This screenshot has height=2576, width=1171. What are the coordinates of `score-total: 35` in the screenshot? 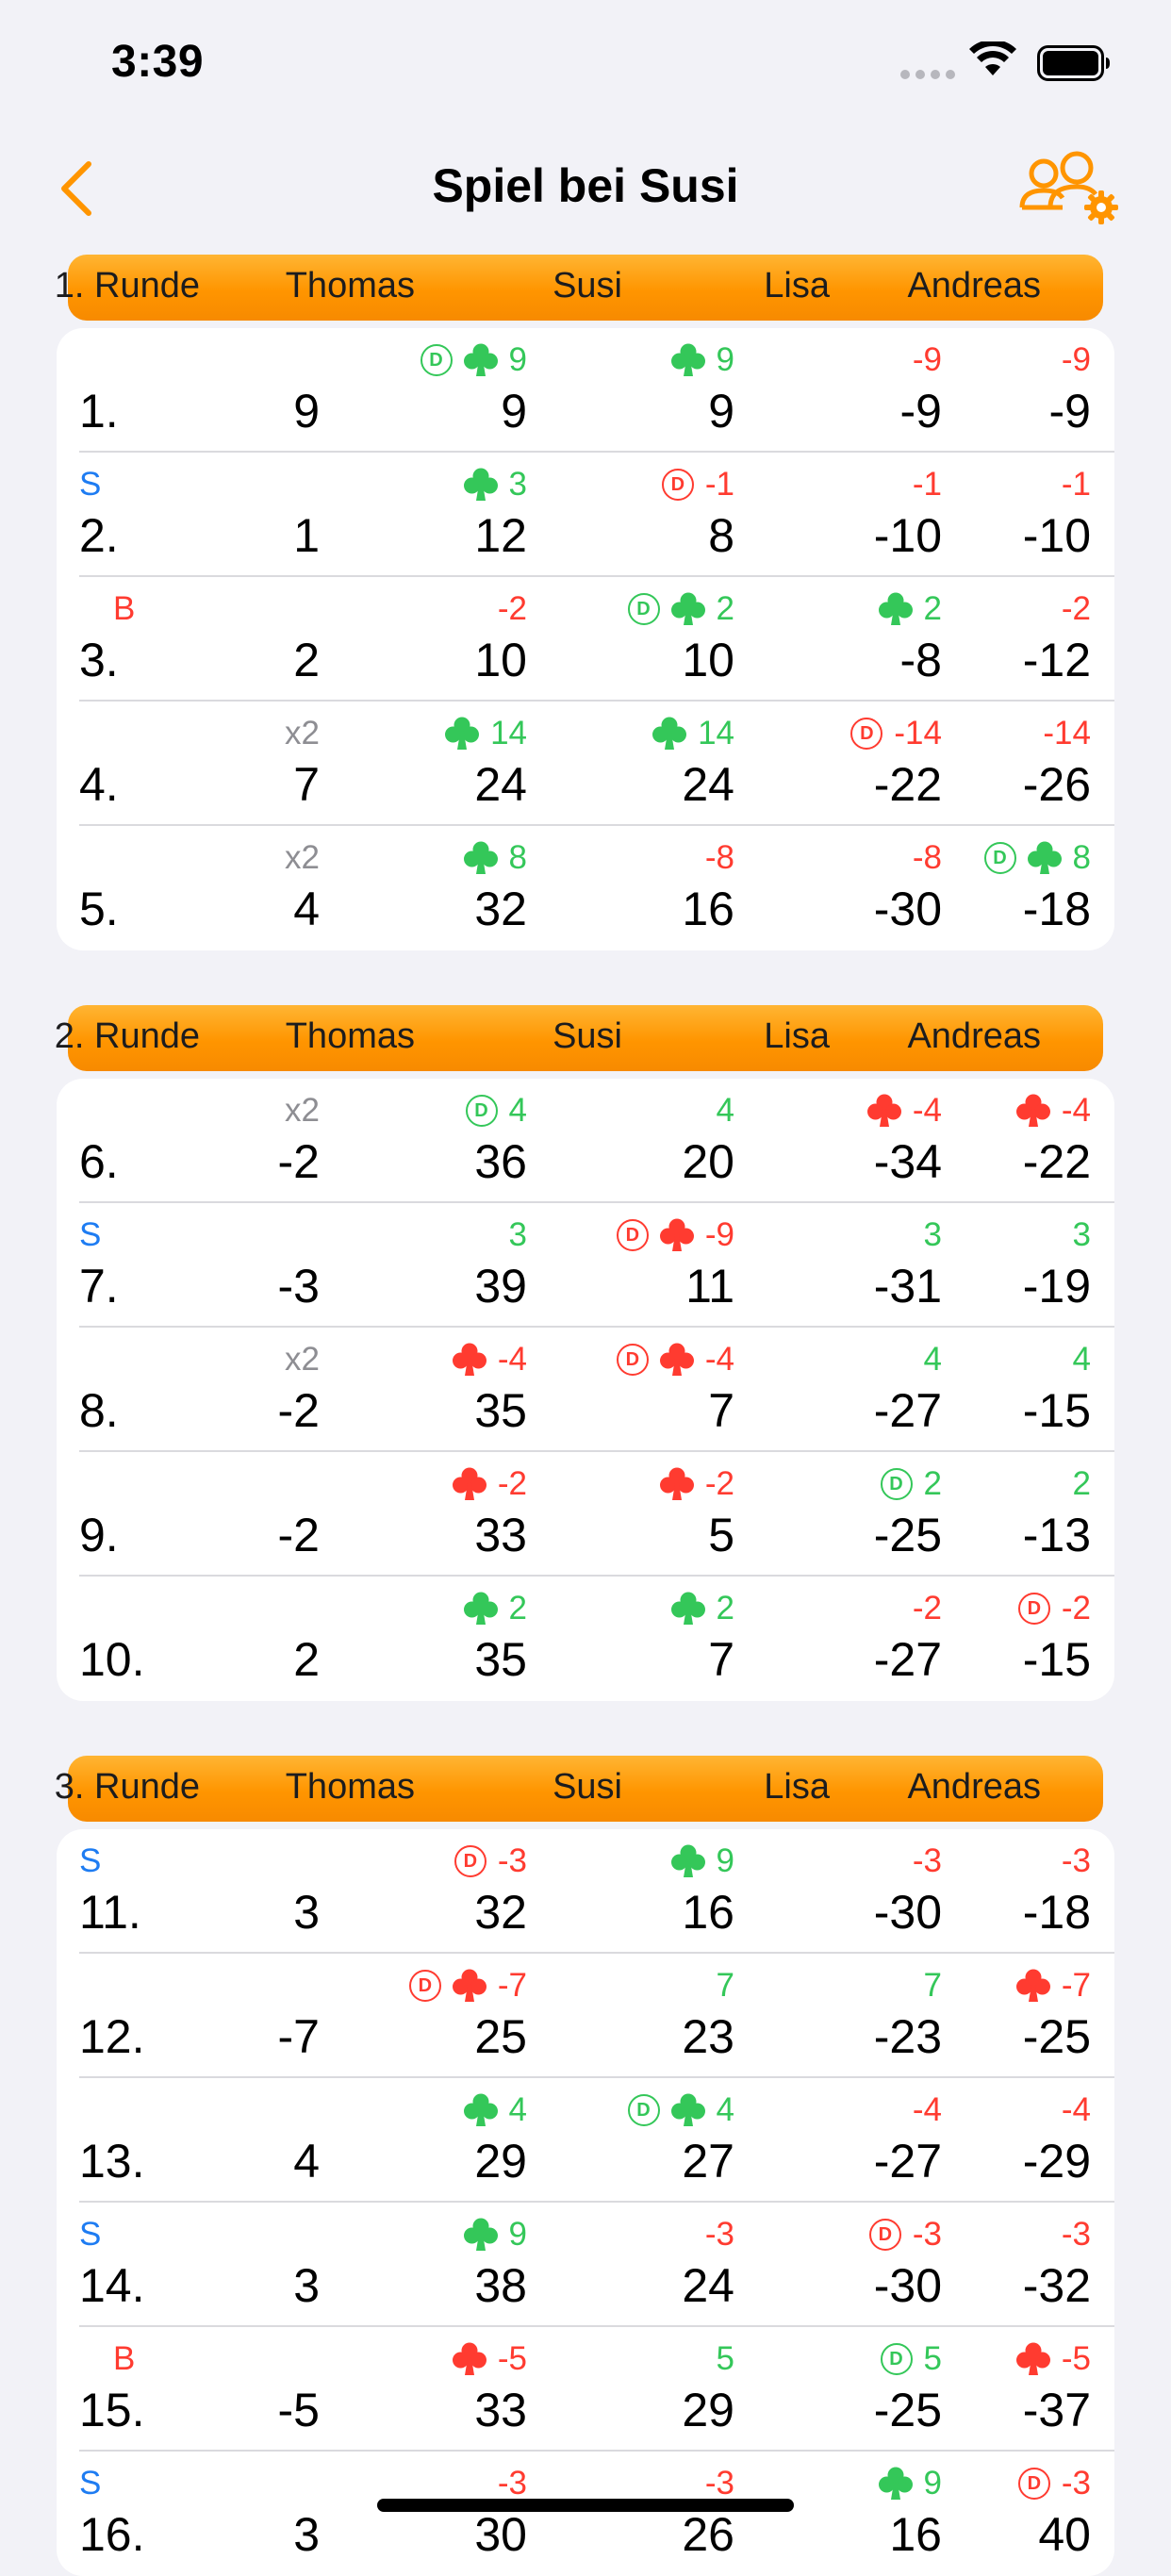 It's located at (501, 1659).